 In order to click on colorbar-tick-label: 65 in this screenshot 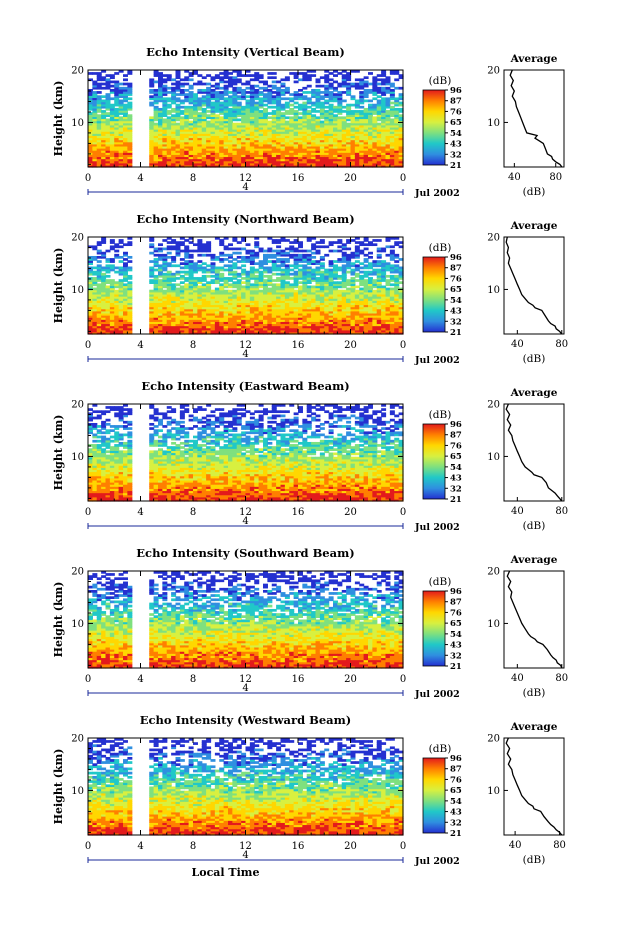, I will do `click(456, 123)`.